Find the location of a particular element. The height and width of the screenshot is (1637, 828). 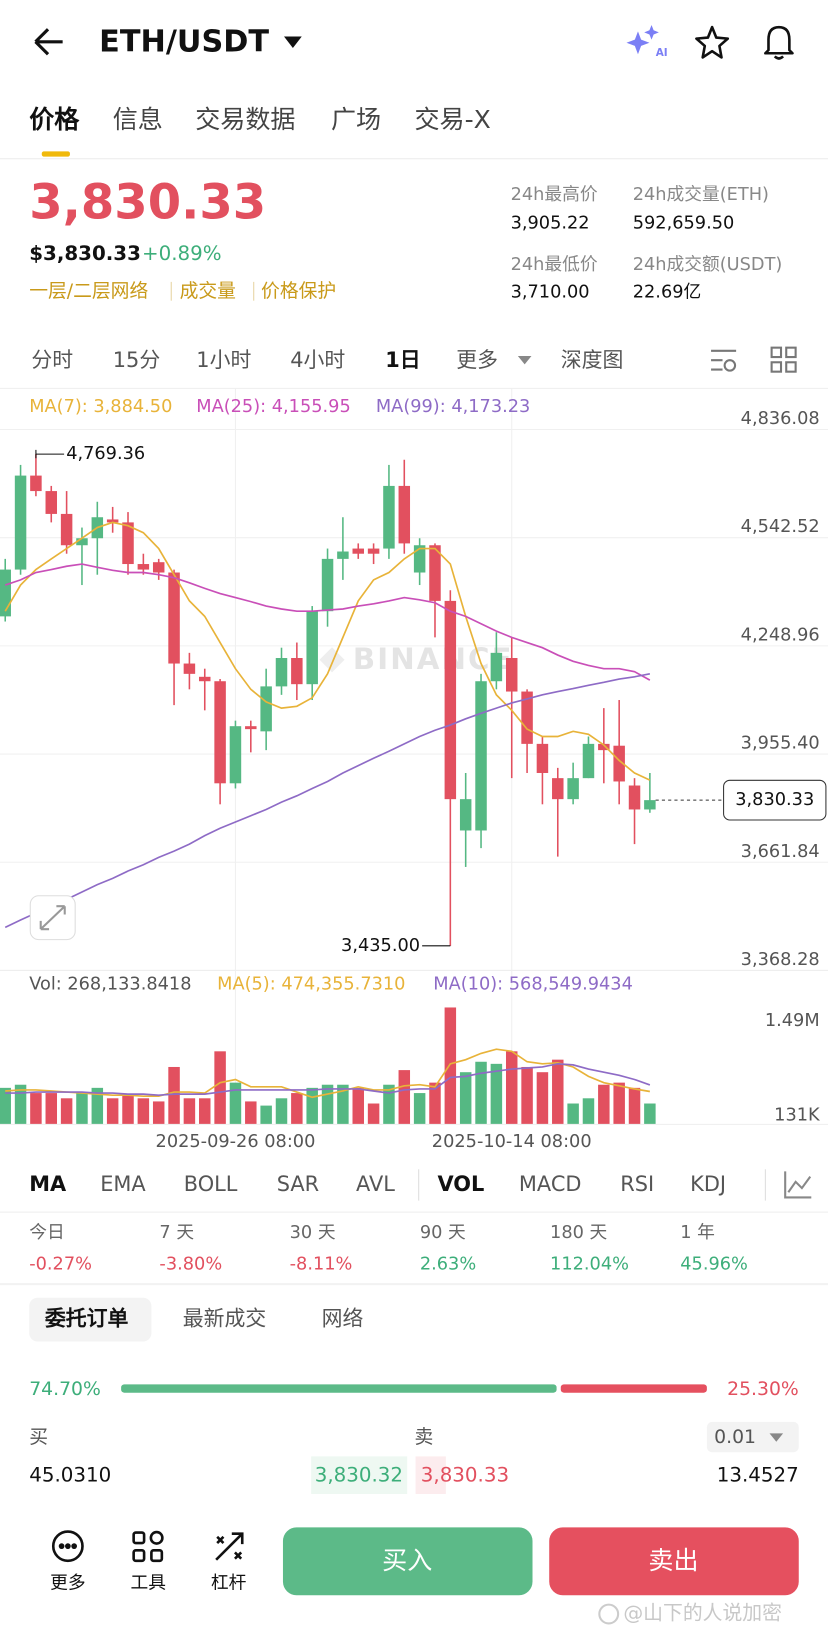

order-tab: 网络 is located at coordinates (343, 1319).